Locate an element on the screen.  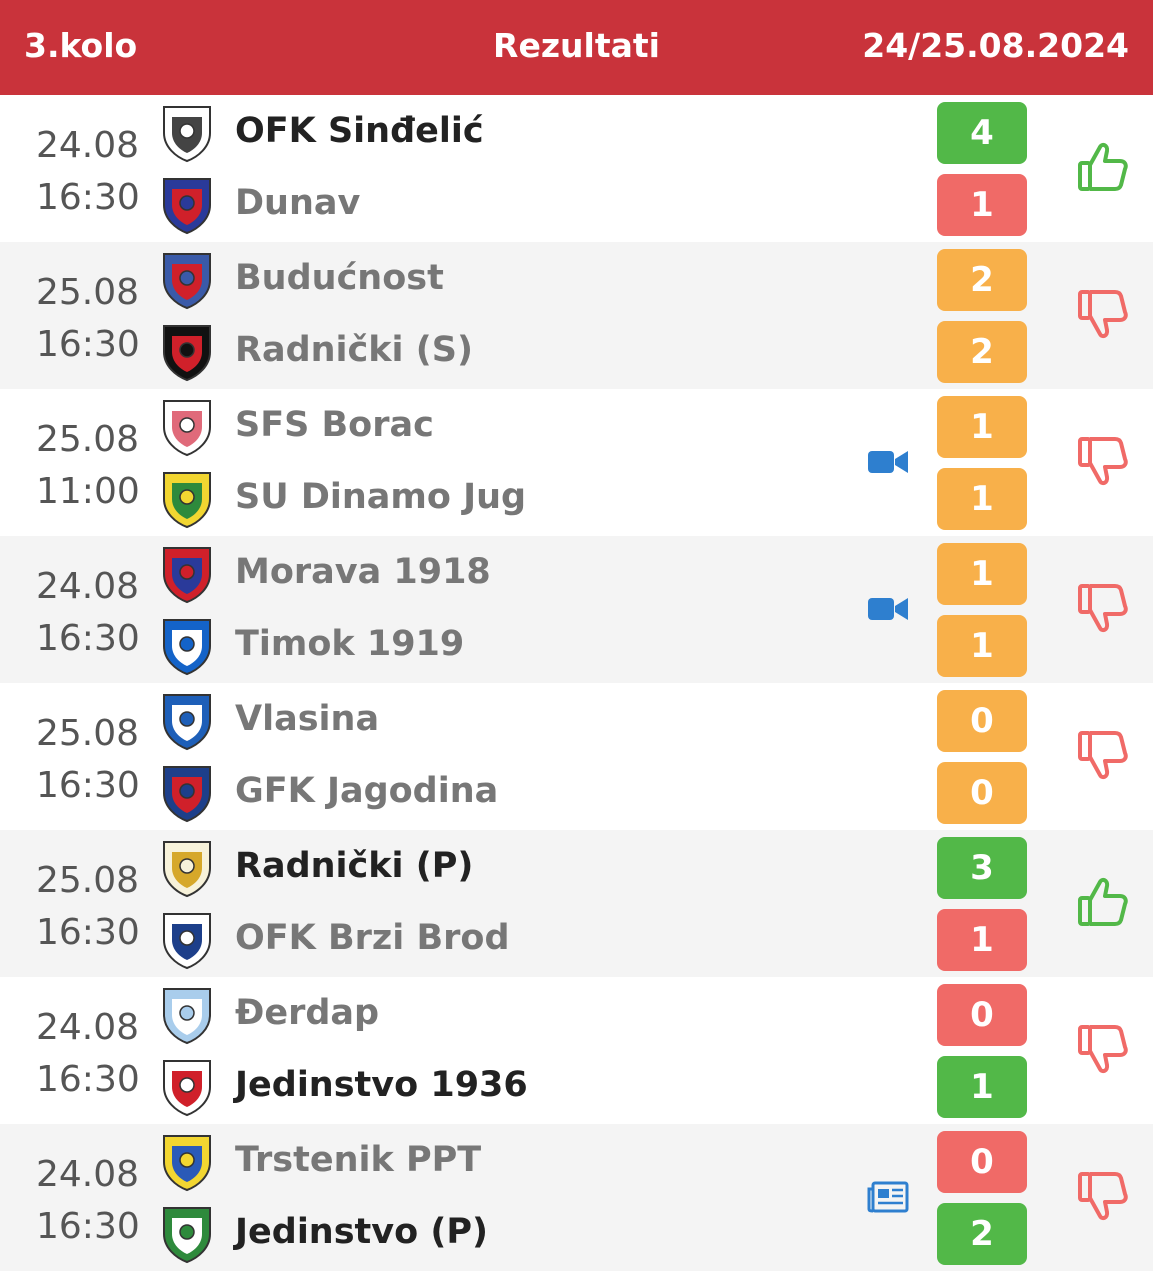
newspaper-icon is located at coordinates (888, 1197).